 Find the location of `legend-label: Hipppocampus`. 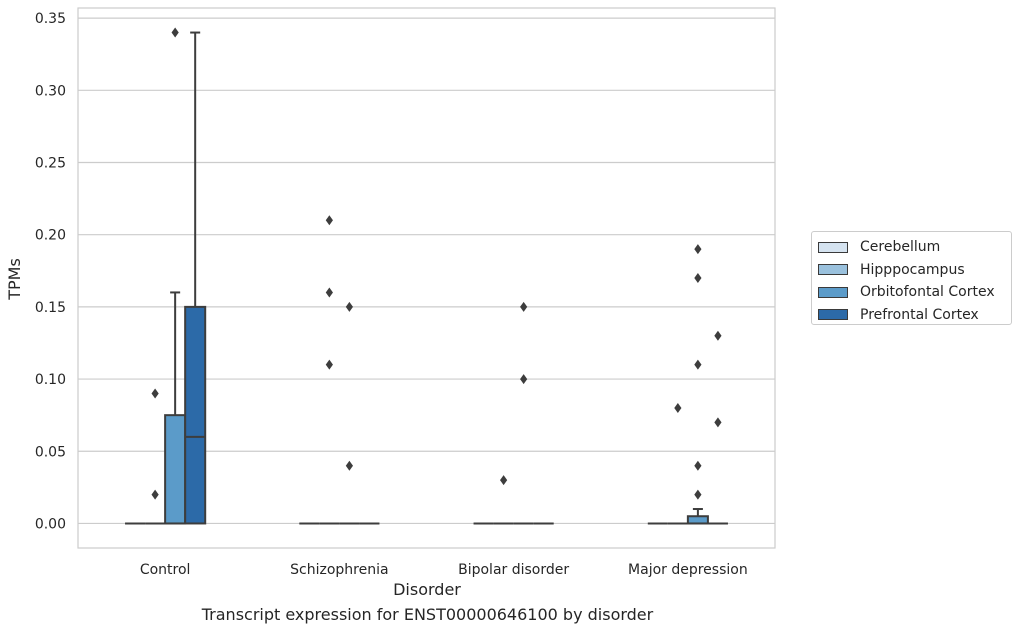

legend-label: Hipppocampus is located at coordinates (912, 269).